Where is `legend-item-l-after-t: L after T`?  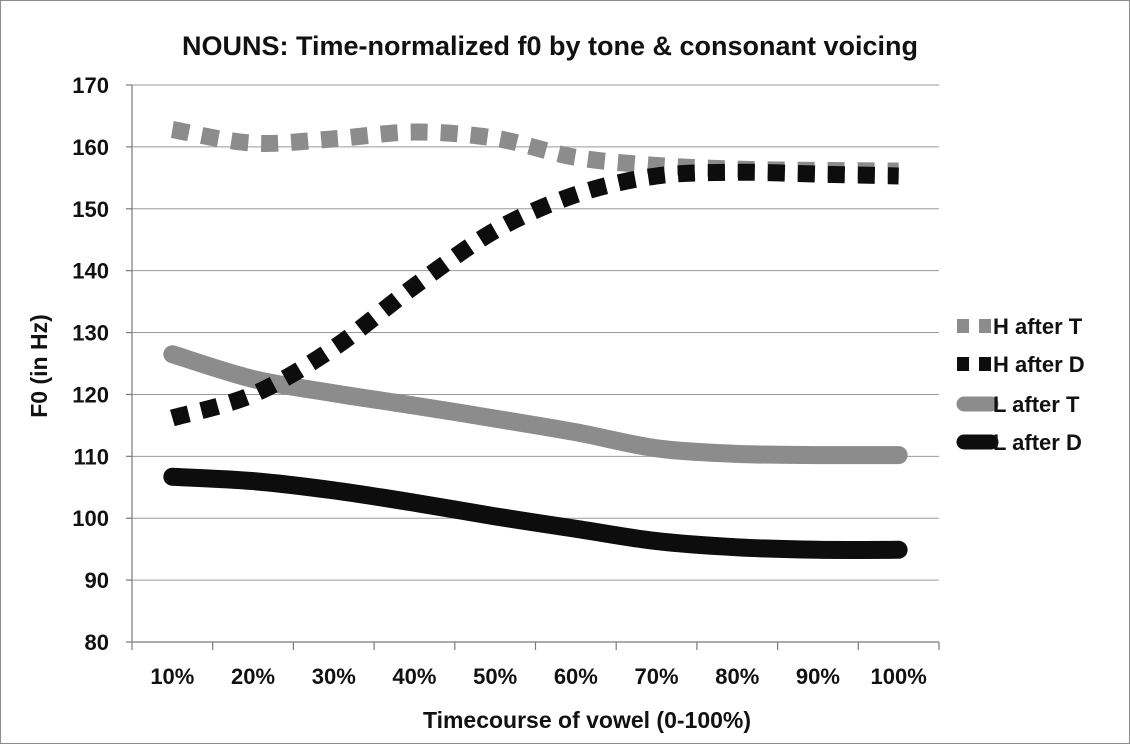
legend-item-l-after-t: L after T is located at coordinates (1018, 404).